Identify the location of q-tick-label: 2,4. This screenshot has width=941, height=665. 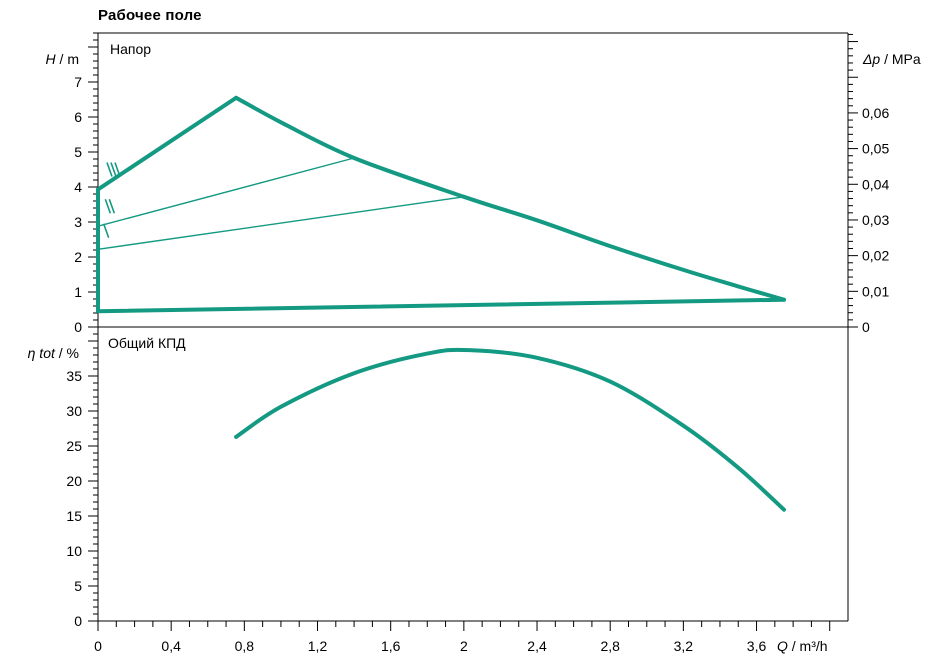
(537, 646).